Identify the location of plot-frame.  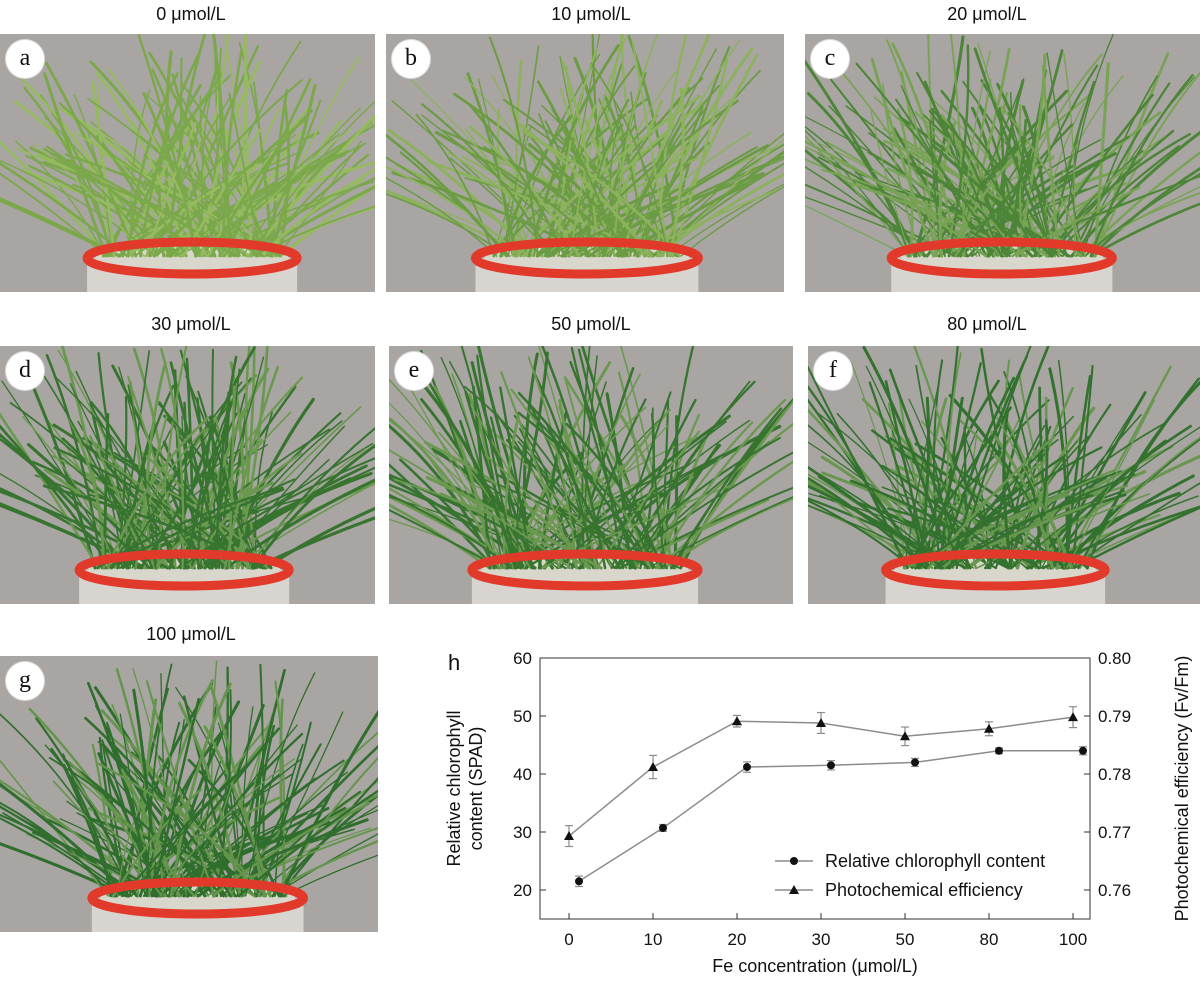
(815, 788).